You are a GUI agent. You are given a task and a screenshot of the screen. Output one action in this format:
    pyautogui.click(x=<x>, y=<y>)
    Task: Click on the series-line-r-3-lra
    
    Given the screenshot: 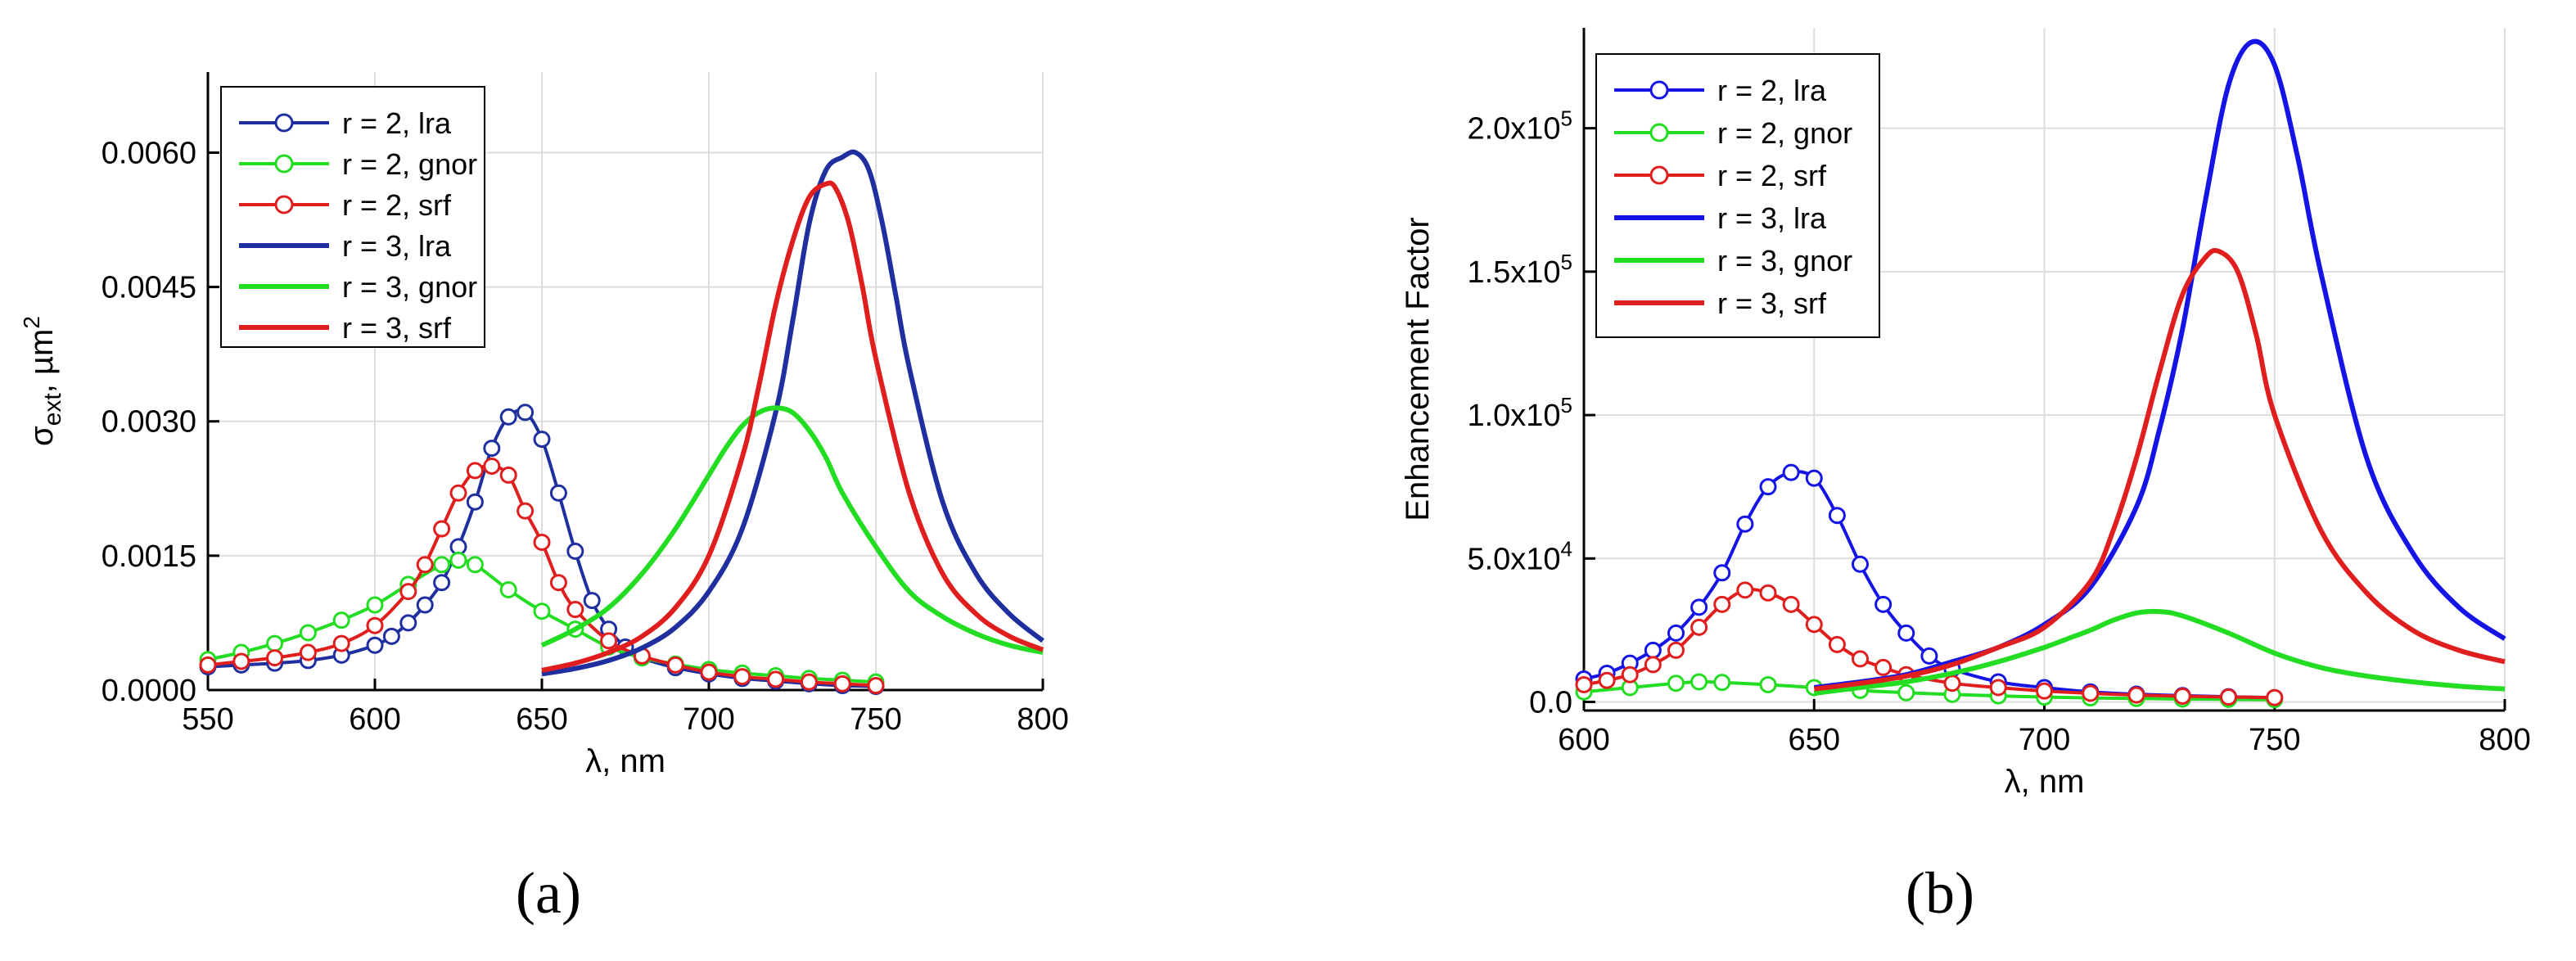 What is the action you would take?
    pyautogui.click(x=792, y=413)
    